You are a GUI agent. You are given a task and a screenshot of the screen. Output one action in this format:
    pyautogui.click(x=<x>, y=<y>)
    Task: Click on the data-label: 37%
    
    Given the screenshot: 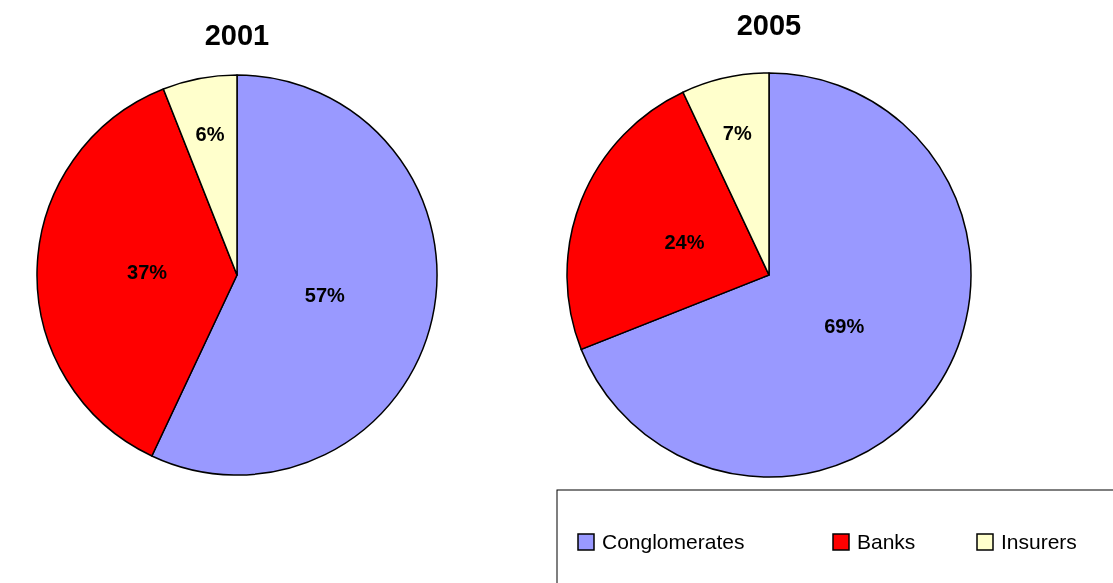 What is the action you would take?
    pyautogui.click(x=147, y=272)
    